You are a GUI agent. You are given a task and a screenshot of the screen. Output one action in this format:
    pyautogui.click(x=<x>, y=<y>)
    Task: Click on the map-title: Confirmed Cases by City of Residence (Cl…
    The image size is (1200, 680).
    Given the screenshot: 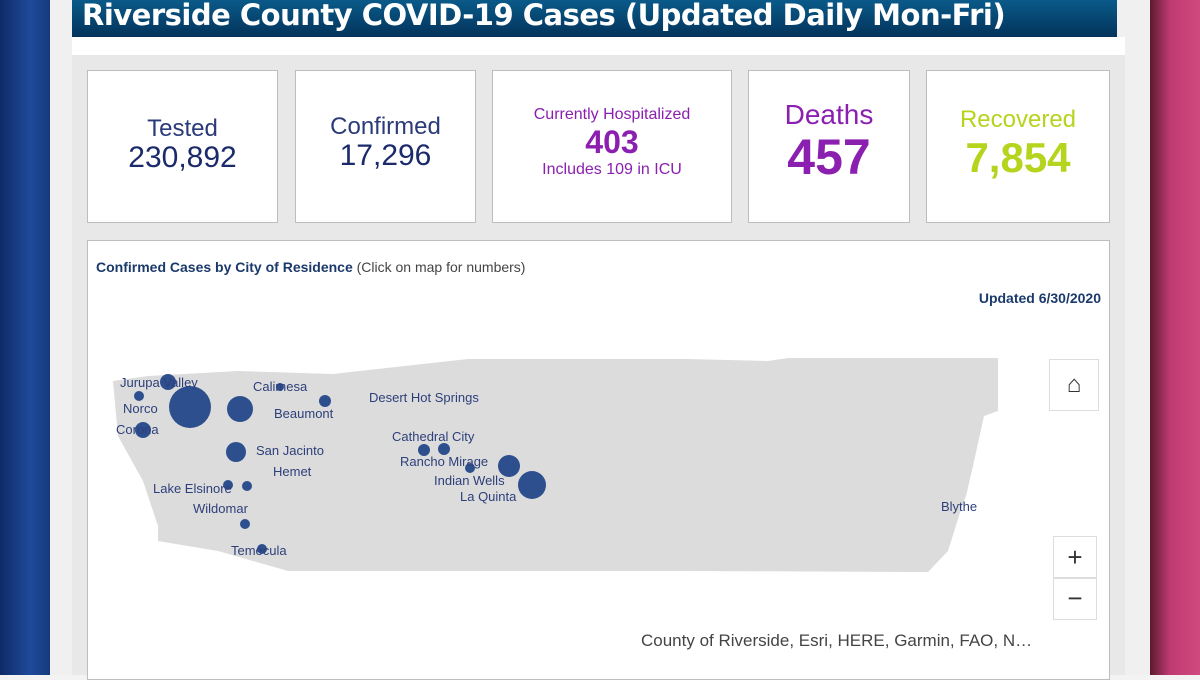 What is the action you would take?
    pyautogui.click(x=311, y=267)
    